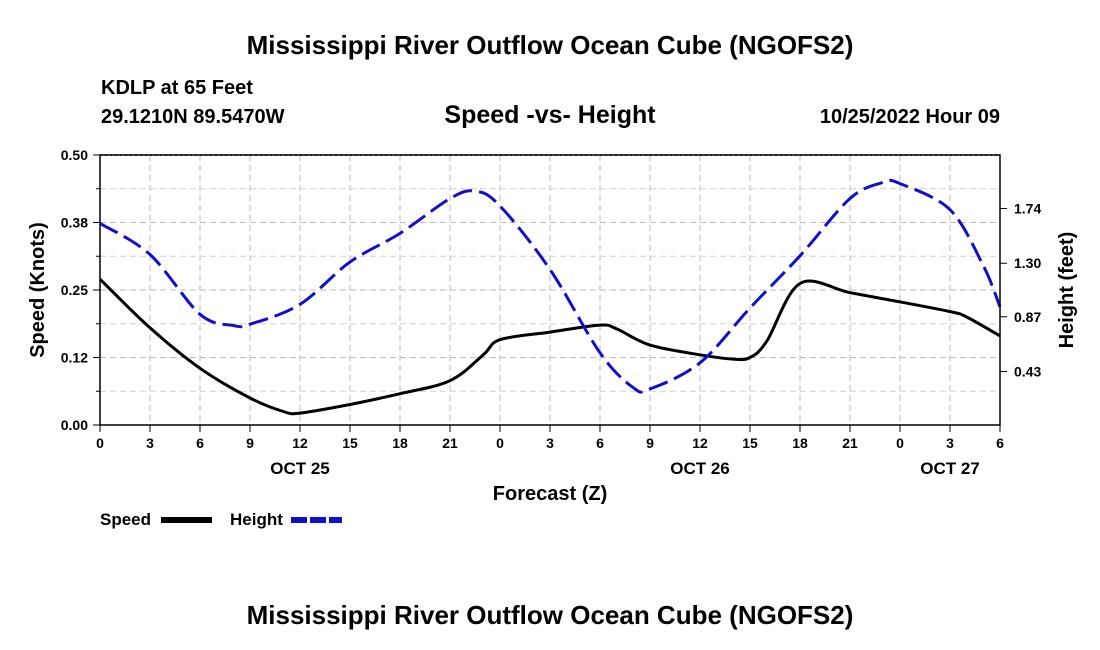 The height and width of the screenshot is (650, 1100). I want to click on x-day-label: OCT 26, so click(700, 468).